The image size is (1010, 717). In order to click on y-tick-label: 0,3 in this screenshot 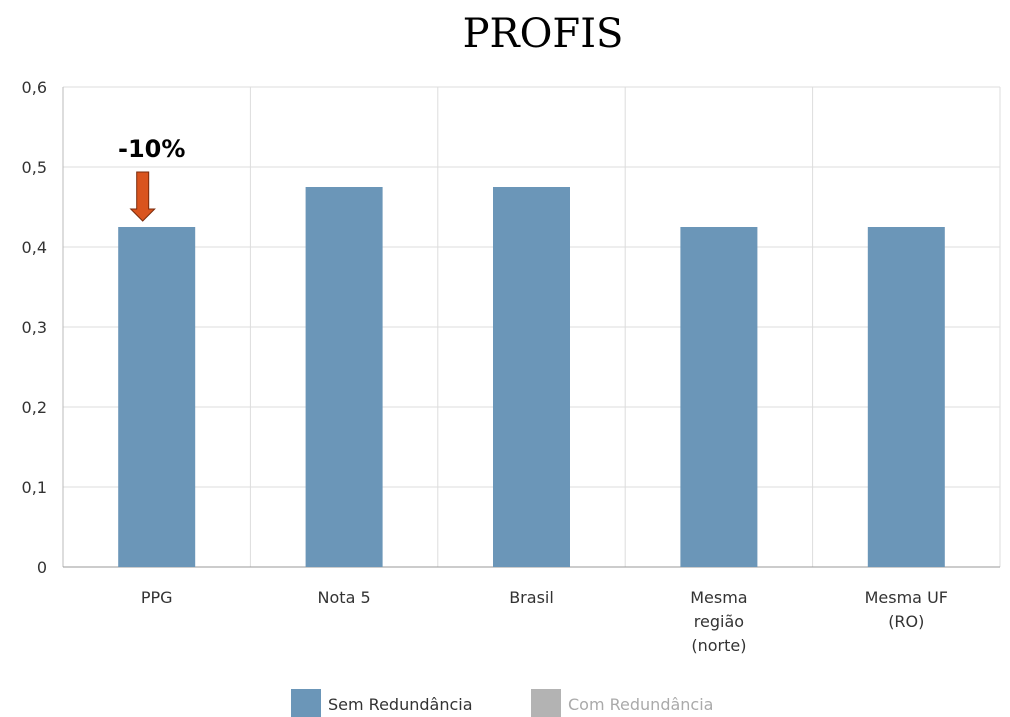, I will do `click(34, 327)`.